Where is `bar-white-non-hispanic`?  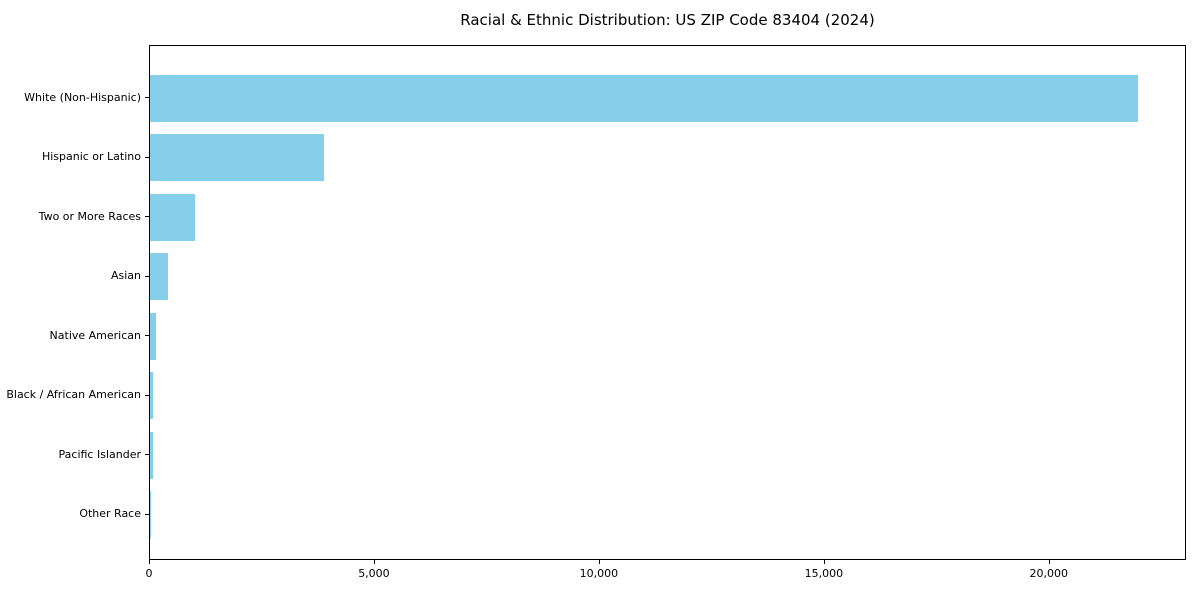 bar-white-non-hispanic is located at coordinates (644, 98).